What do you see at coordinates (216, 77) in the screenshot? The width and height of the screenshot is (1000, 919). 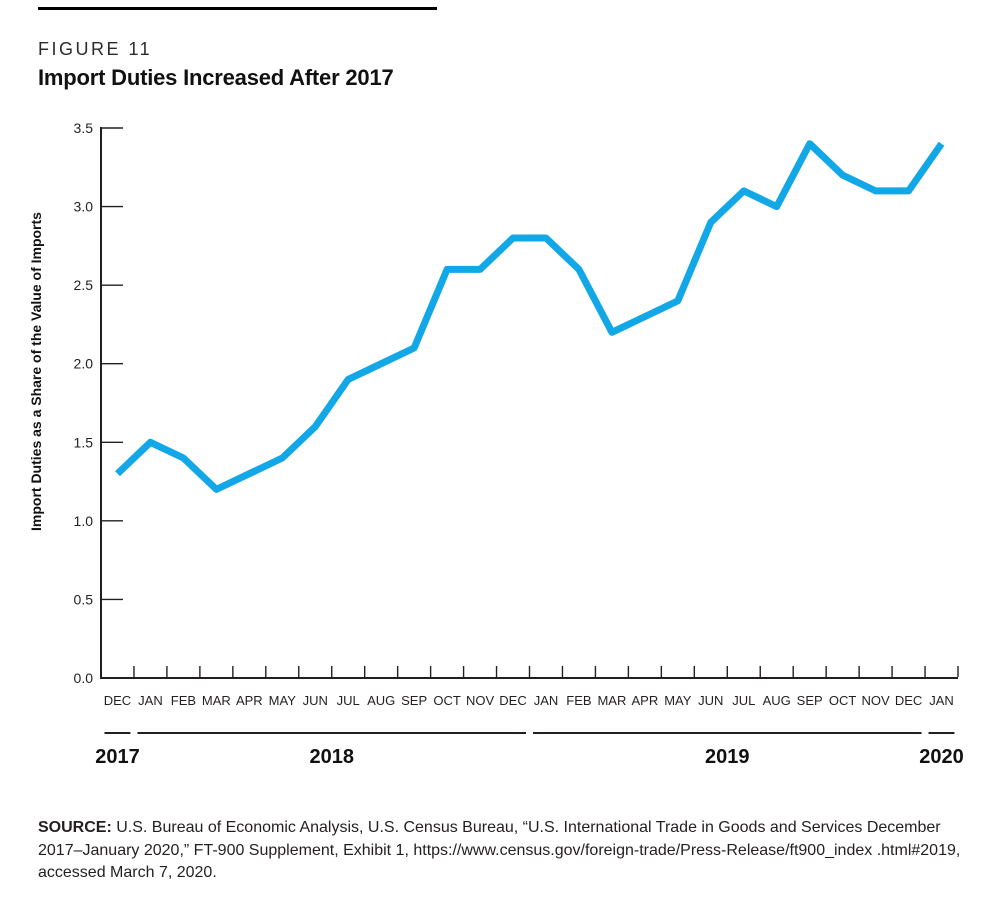 I see `chart-title: Import Duties Increased After 2017` at bounding box center [216, 77].